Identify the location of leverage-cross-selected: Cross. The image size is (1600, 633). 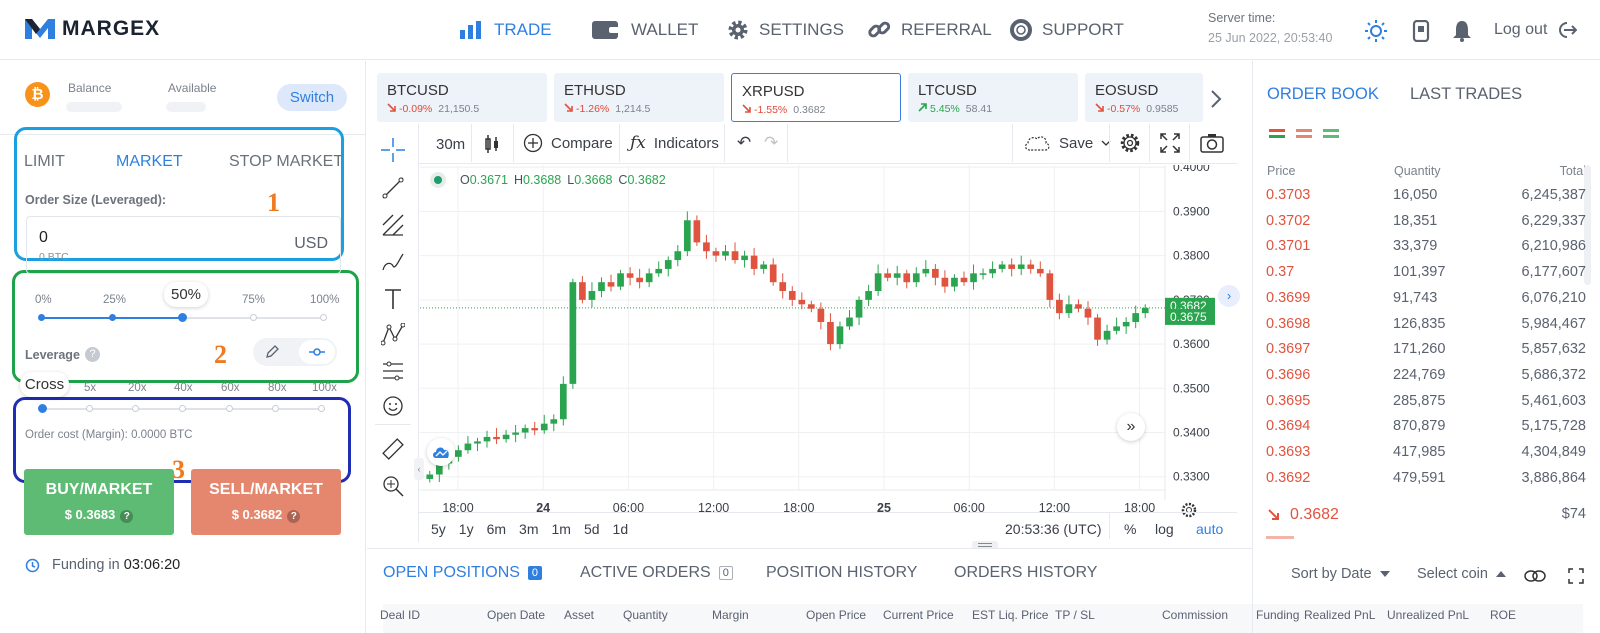
(44, 384).